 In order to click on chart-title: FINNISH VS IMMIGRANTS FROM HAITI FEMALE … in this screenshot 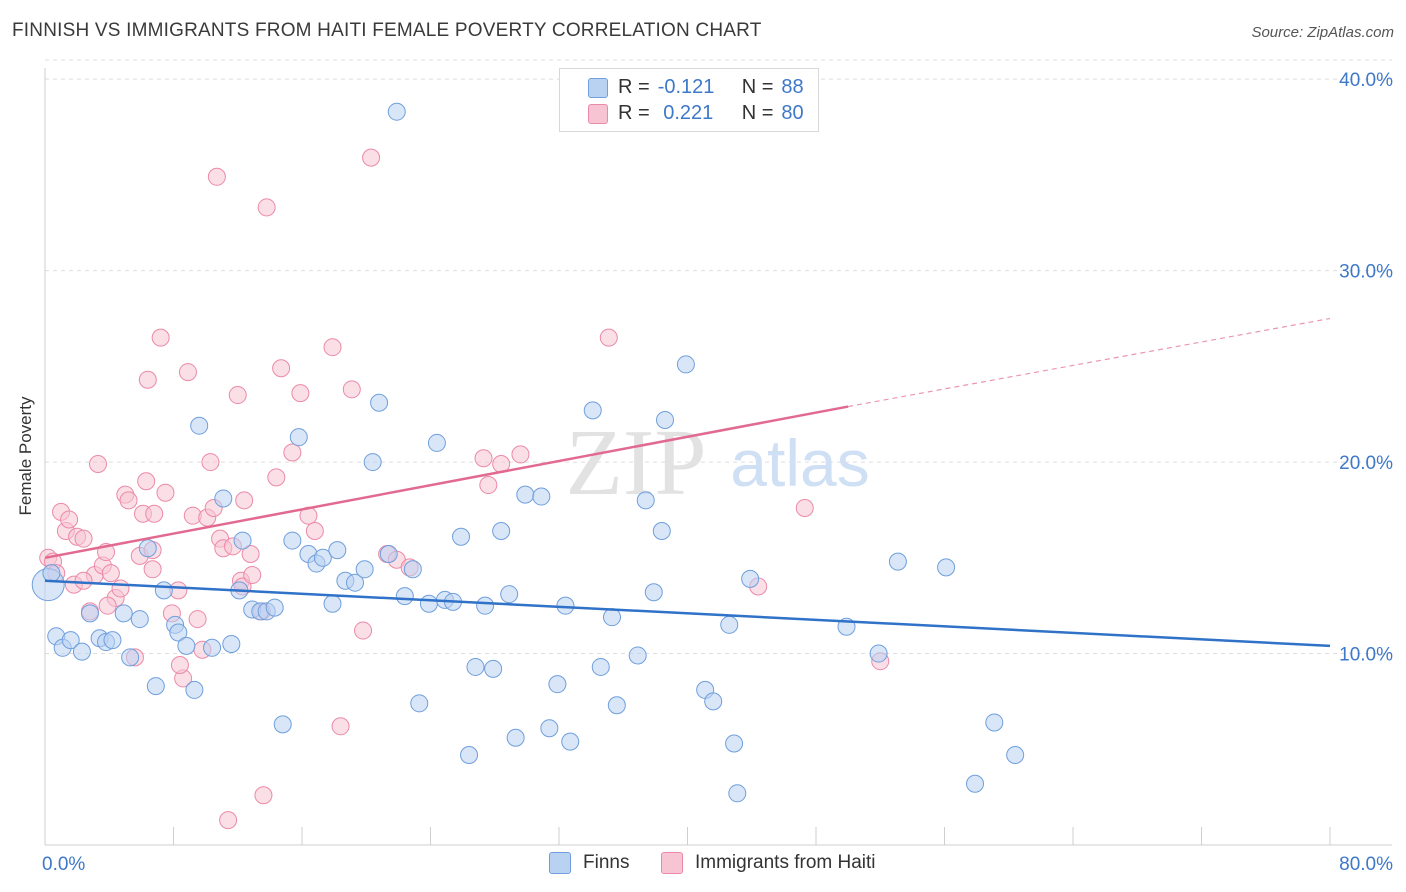, I will do `click(387, 30)`.